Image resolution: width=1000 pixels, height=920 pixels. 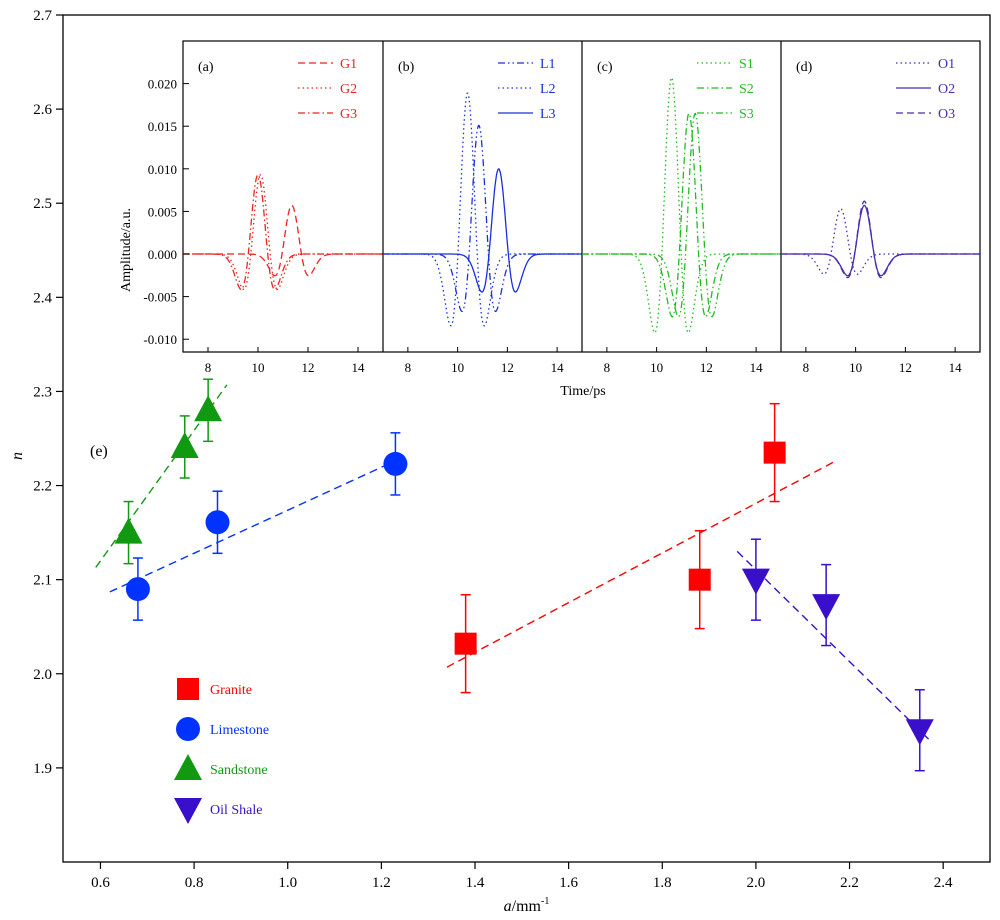 I want to click on inset-legend-label-s3: S3, so click(x=746, y=114).